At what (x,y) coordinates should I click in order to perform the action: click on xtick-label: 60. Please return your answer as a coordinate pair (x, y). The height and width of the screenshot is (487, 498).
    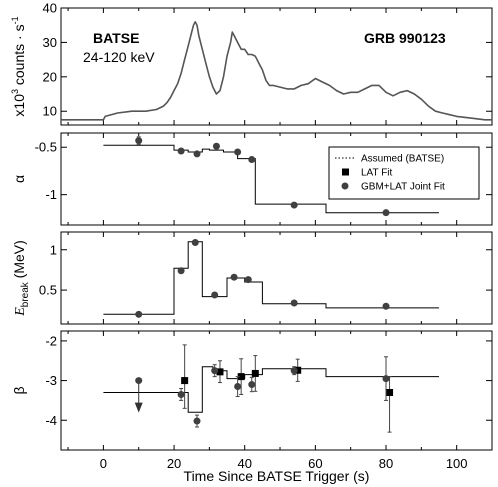
    Looking at the image, I should click on (315, 463).